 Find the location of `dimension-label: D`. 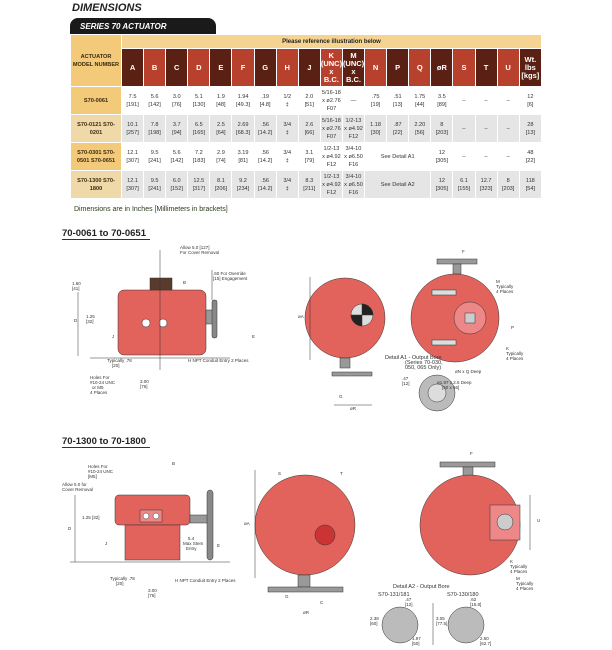

dimension-label: D is located at coordinates (76, 320).